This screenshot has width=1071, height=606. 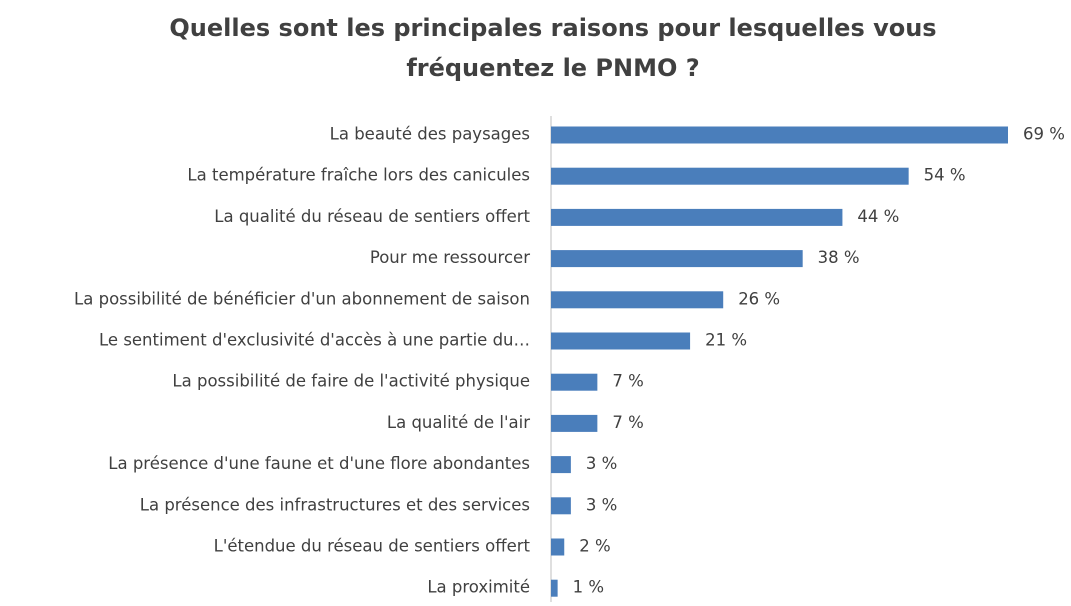 What do you see at coordinates (945, 175) in the screenshot?
I see `value-label: 54 %` at bounding box center [945, 175].